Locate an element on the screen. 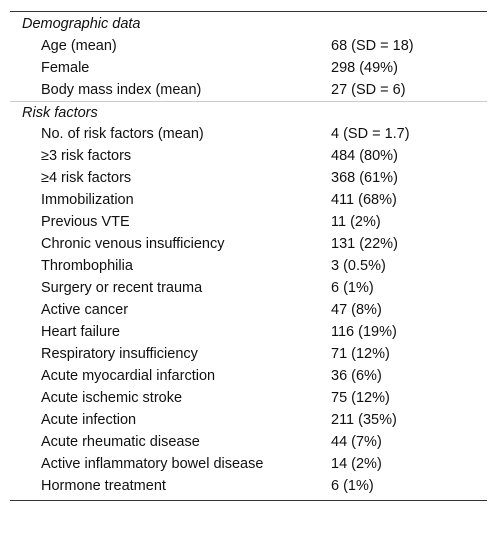 This screenshot has width=498, height=537. row-label: Acute rheumatic disease is located at coordinates (120, 442).